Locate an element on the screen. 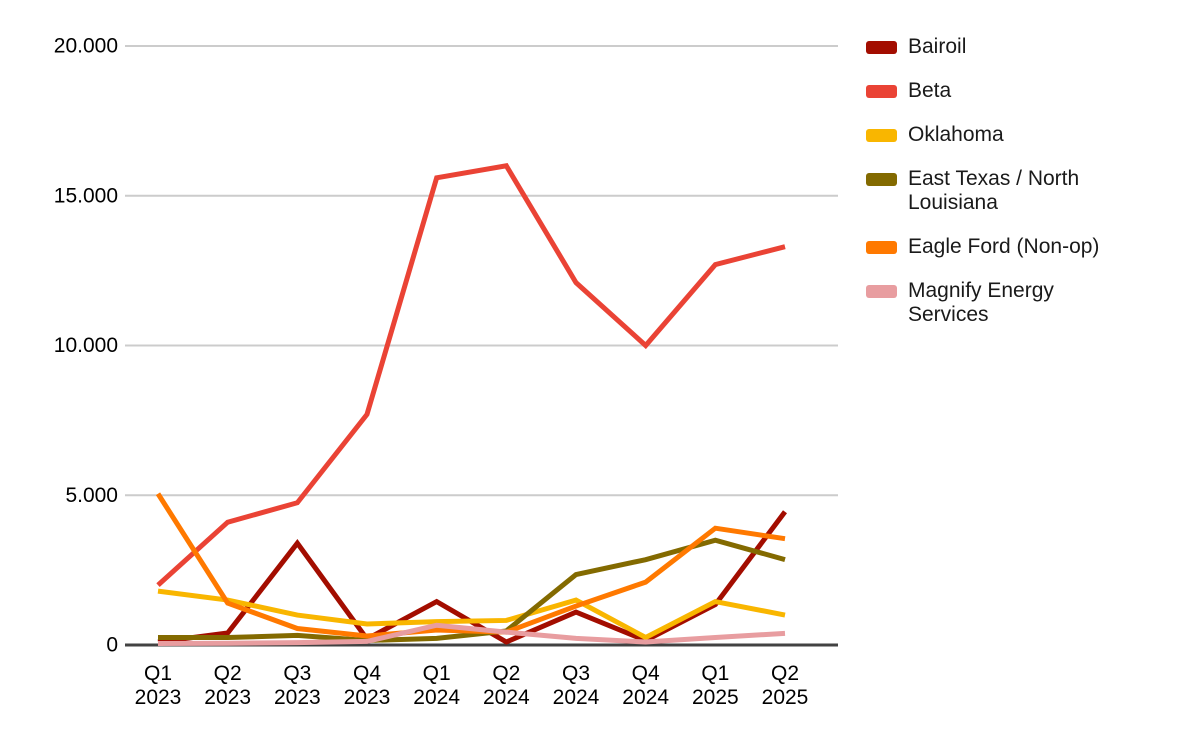 The height and width of the screenshot is (742, 1200). legend-item-oklahoma: Oklahoma is located at coordinates (982, 135).